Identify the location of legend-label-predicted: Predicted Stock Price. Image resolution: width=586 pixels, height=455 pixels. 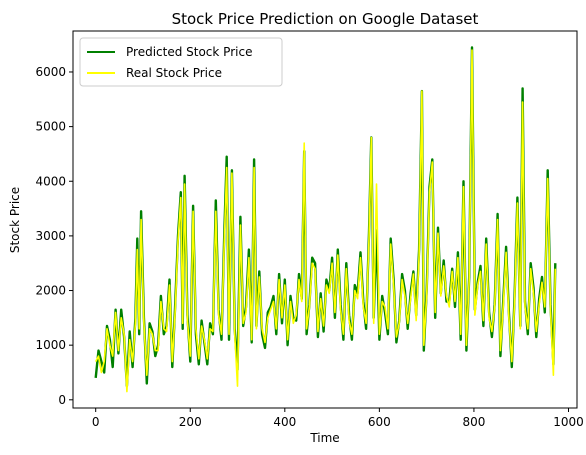
(189, 52).